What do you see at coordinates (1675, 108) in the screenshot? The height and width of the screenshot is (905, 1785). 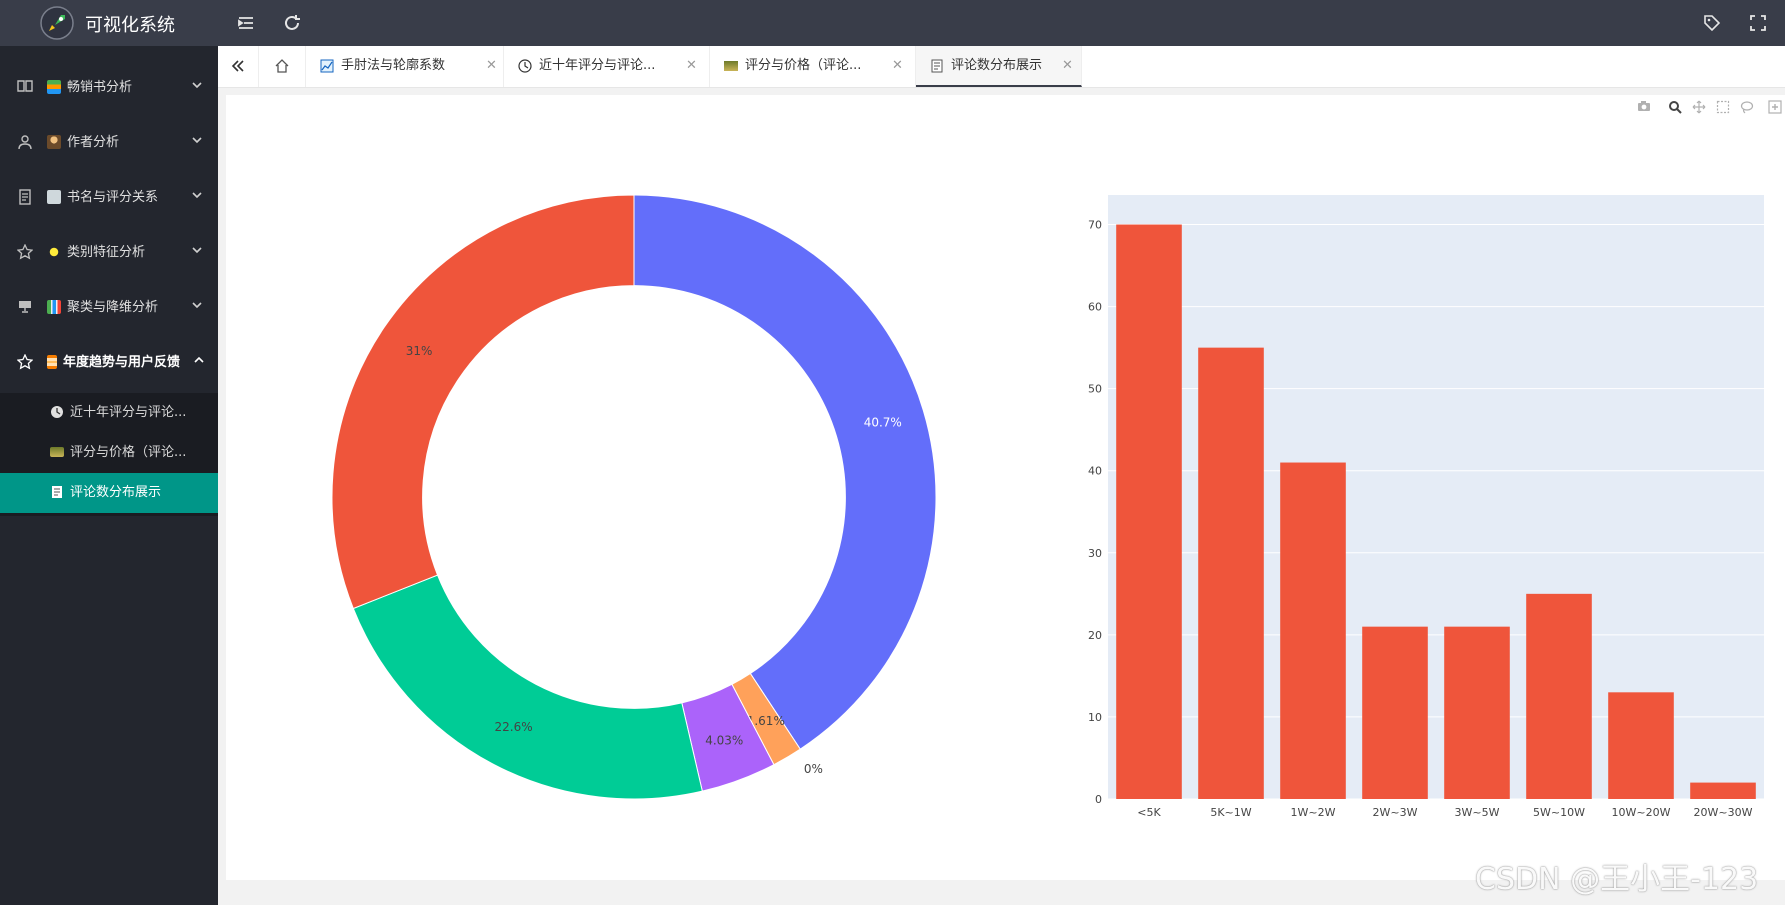 I see `zoom-icon` at bounding box center [1675, 108].